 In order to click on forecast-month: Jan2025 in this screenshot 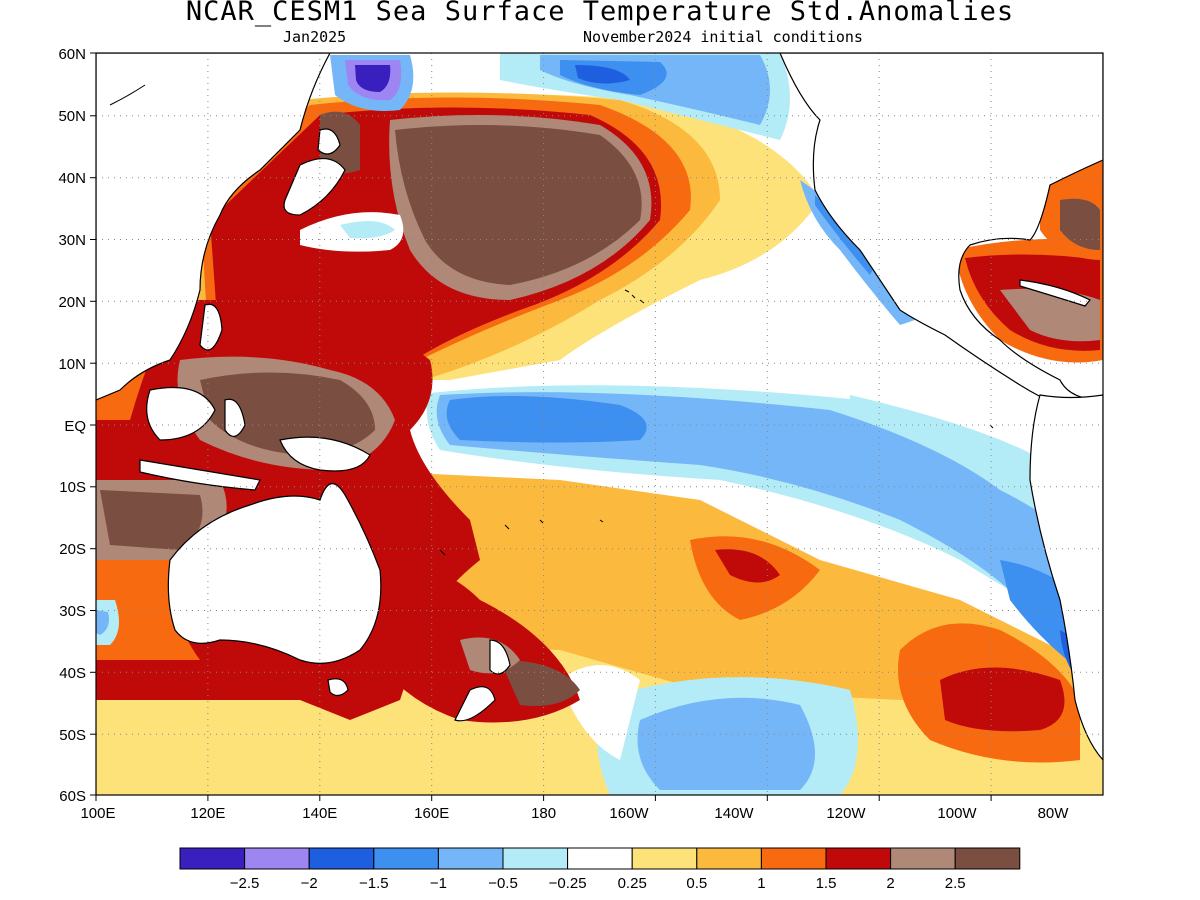, I will do `click(315, 37)`.